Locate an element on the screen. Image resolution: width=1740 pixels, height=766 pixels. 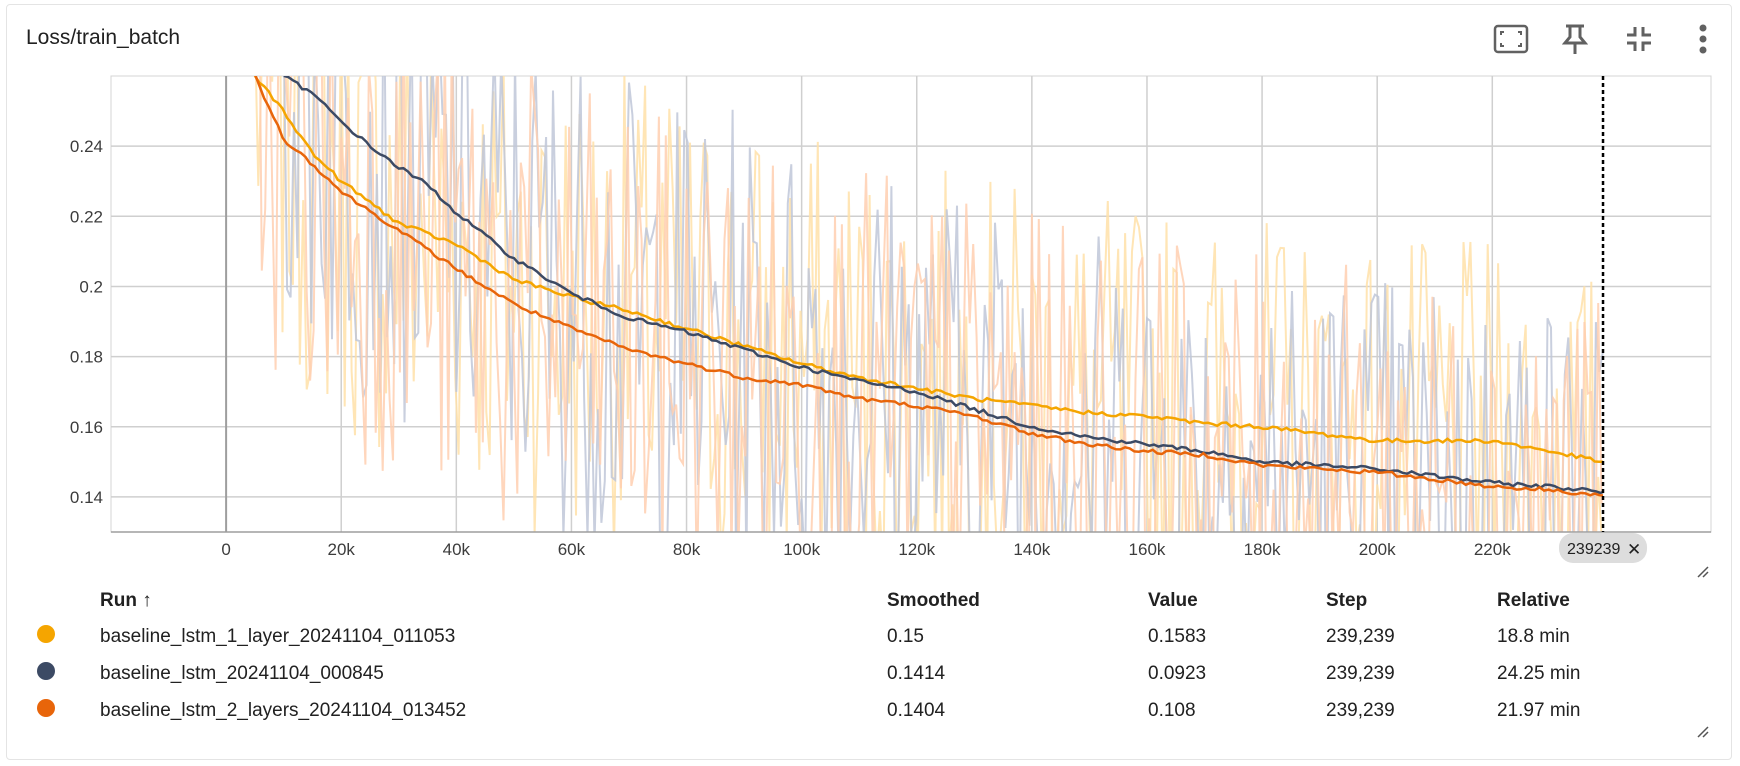
close-icon: ✕ is located at coordinates (1634, 550).